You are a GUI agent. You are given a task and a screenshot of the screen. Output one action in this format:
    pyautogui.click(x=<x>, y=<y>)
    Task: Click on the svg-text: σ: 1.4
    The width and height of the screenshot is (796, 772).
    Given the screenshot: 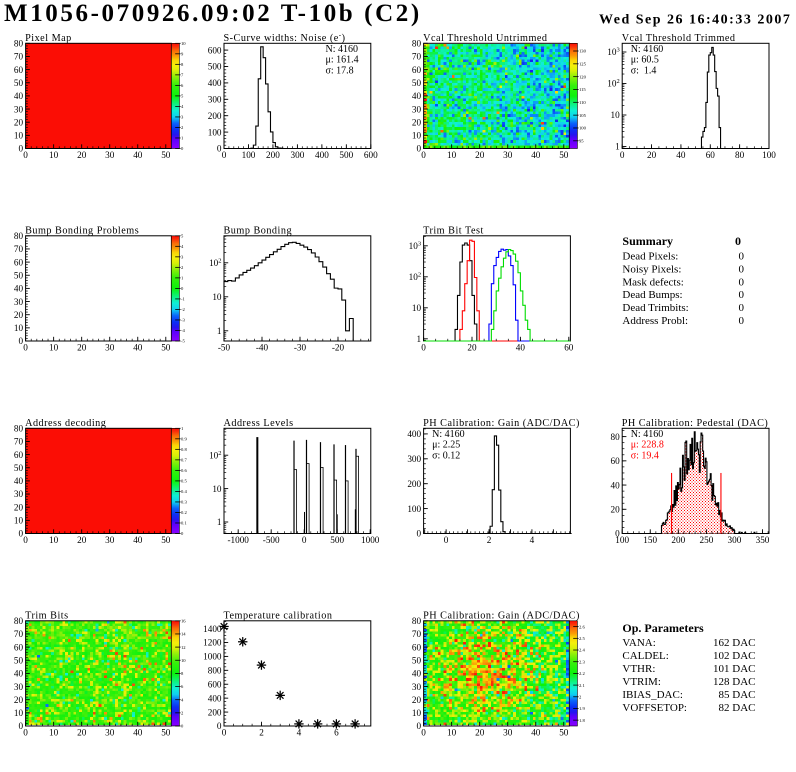 What is the action you would take?
    pyautogui.click(x=644, y=71)
    